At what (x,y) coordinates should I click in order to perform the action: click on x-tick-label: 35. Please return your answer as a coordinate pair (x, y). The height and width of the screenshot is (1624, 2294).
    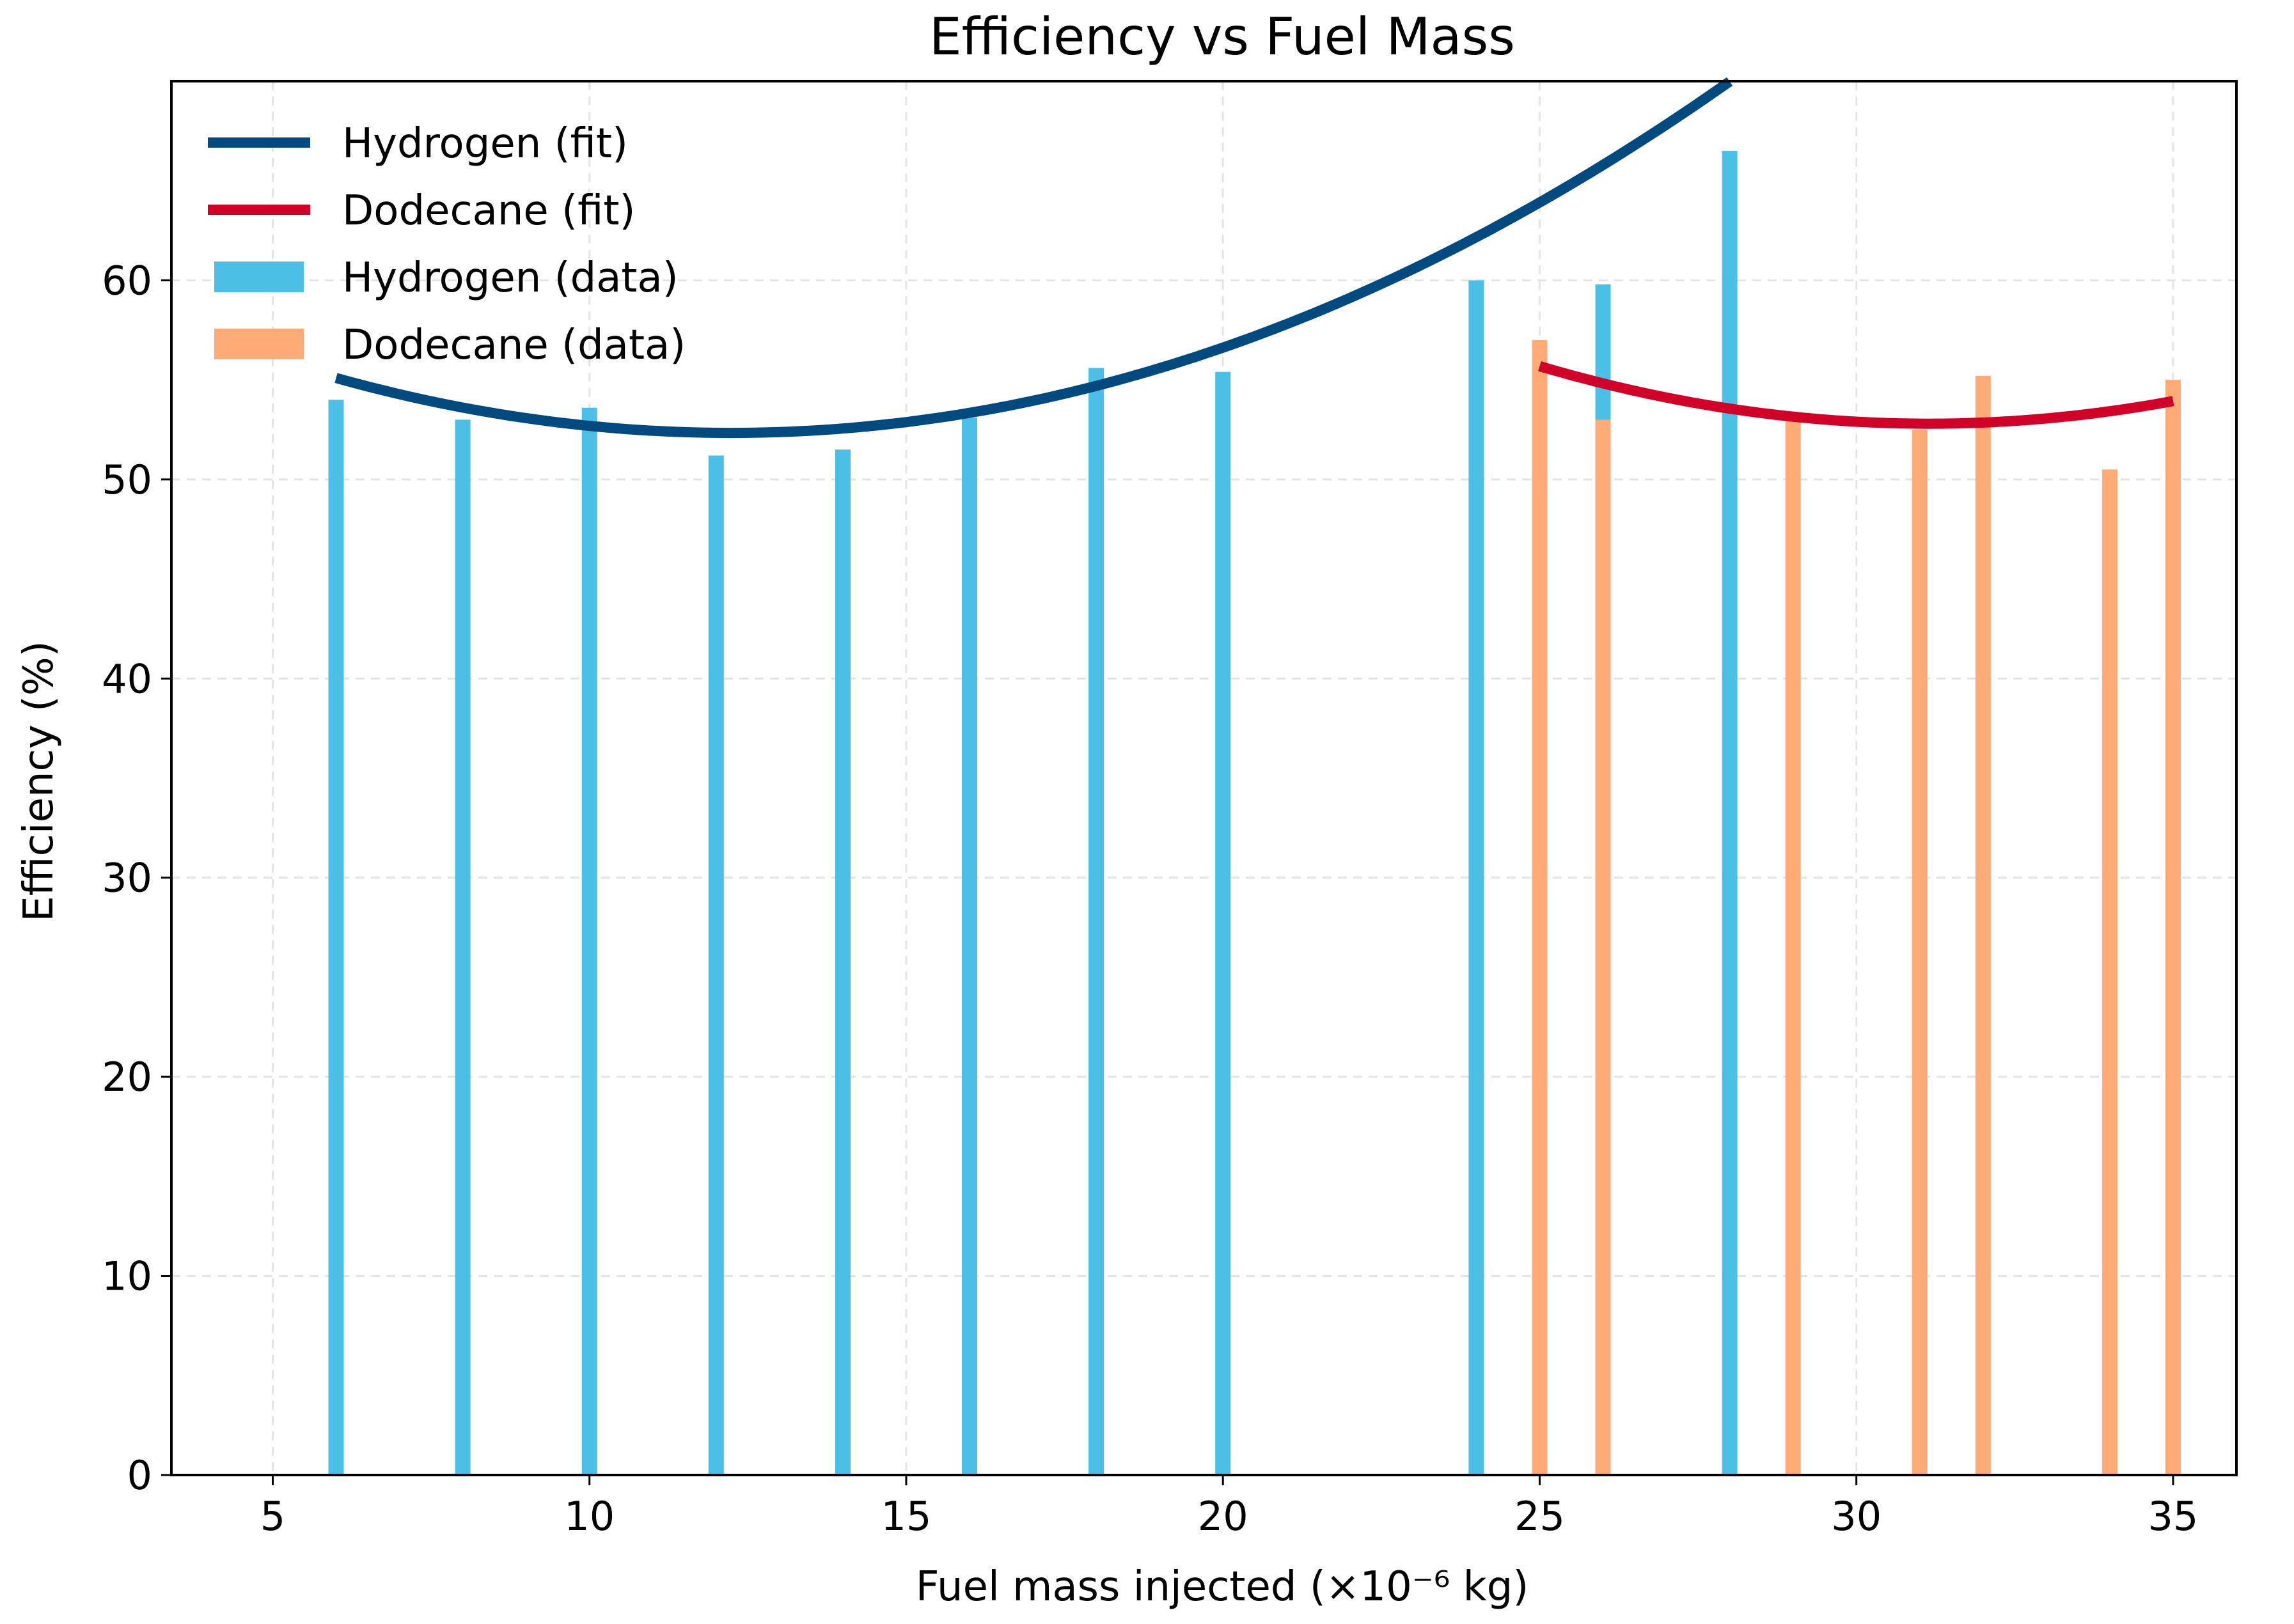
    Looking at the image, I should click on (2173, 1516).